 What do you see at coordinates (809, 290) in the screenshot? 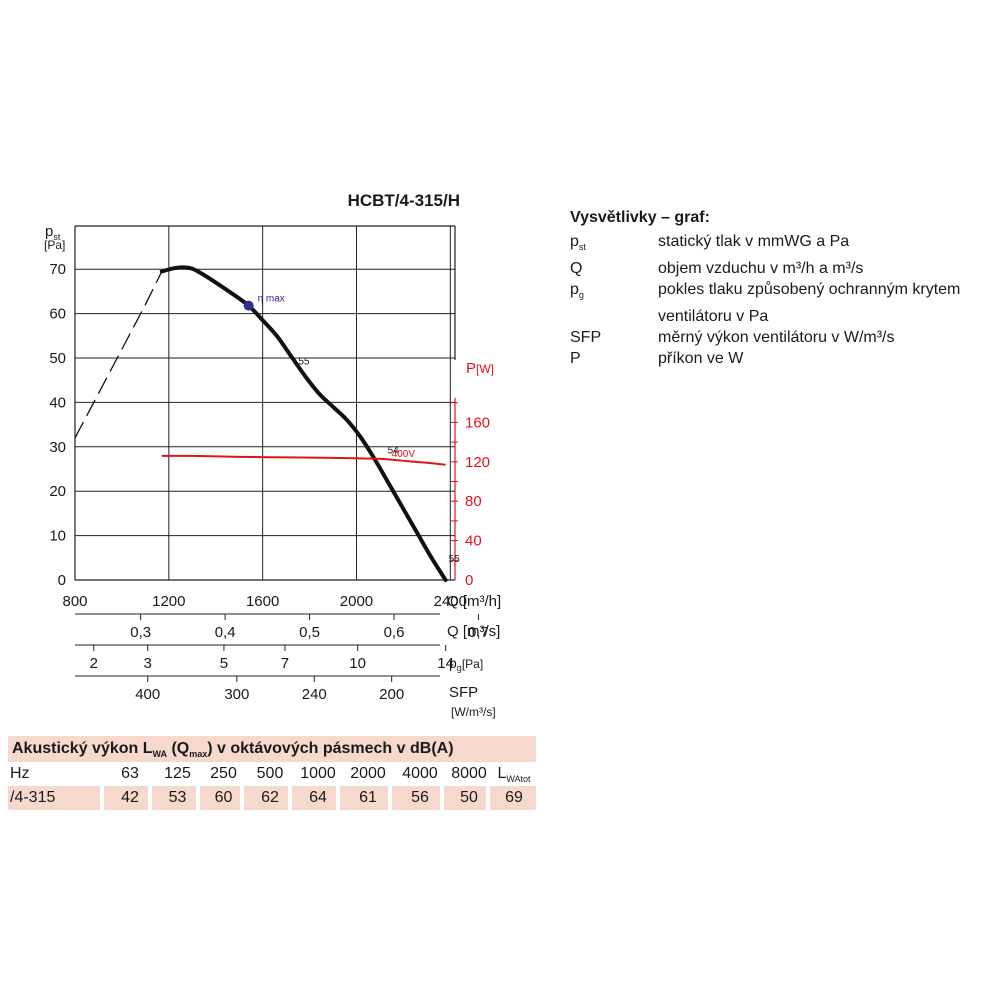
I see `legend-definition: pokles tlaku způsobený ochranným krytem` at bounding box center [809, 290].